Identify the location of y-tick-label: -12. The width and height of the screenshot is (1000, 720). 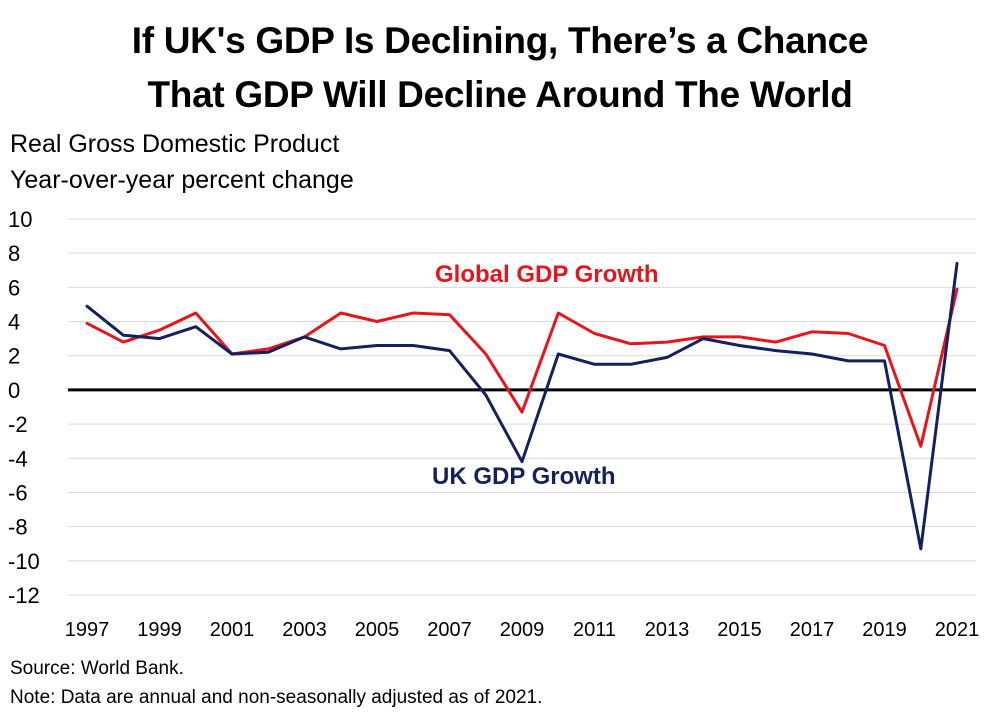
(24, 595).